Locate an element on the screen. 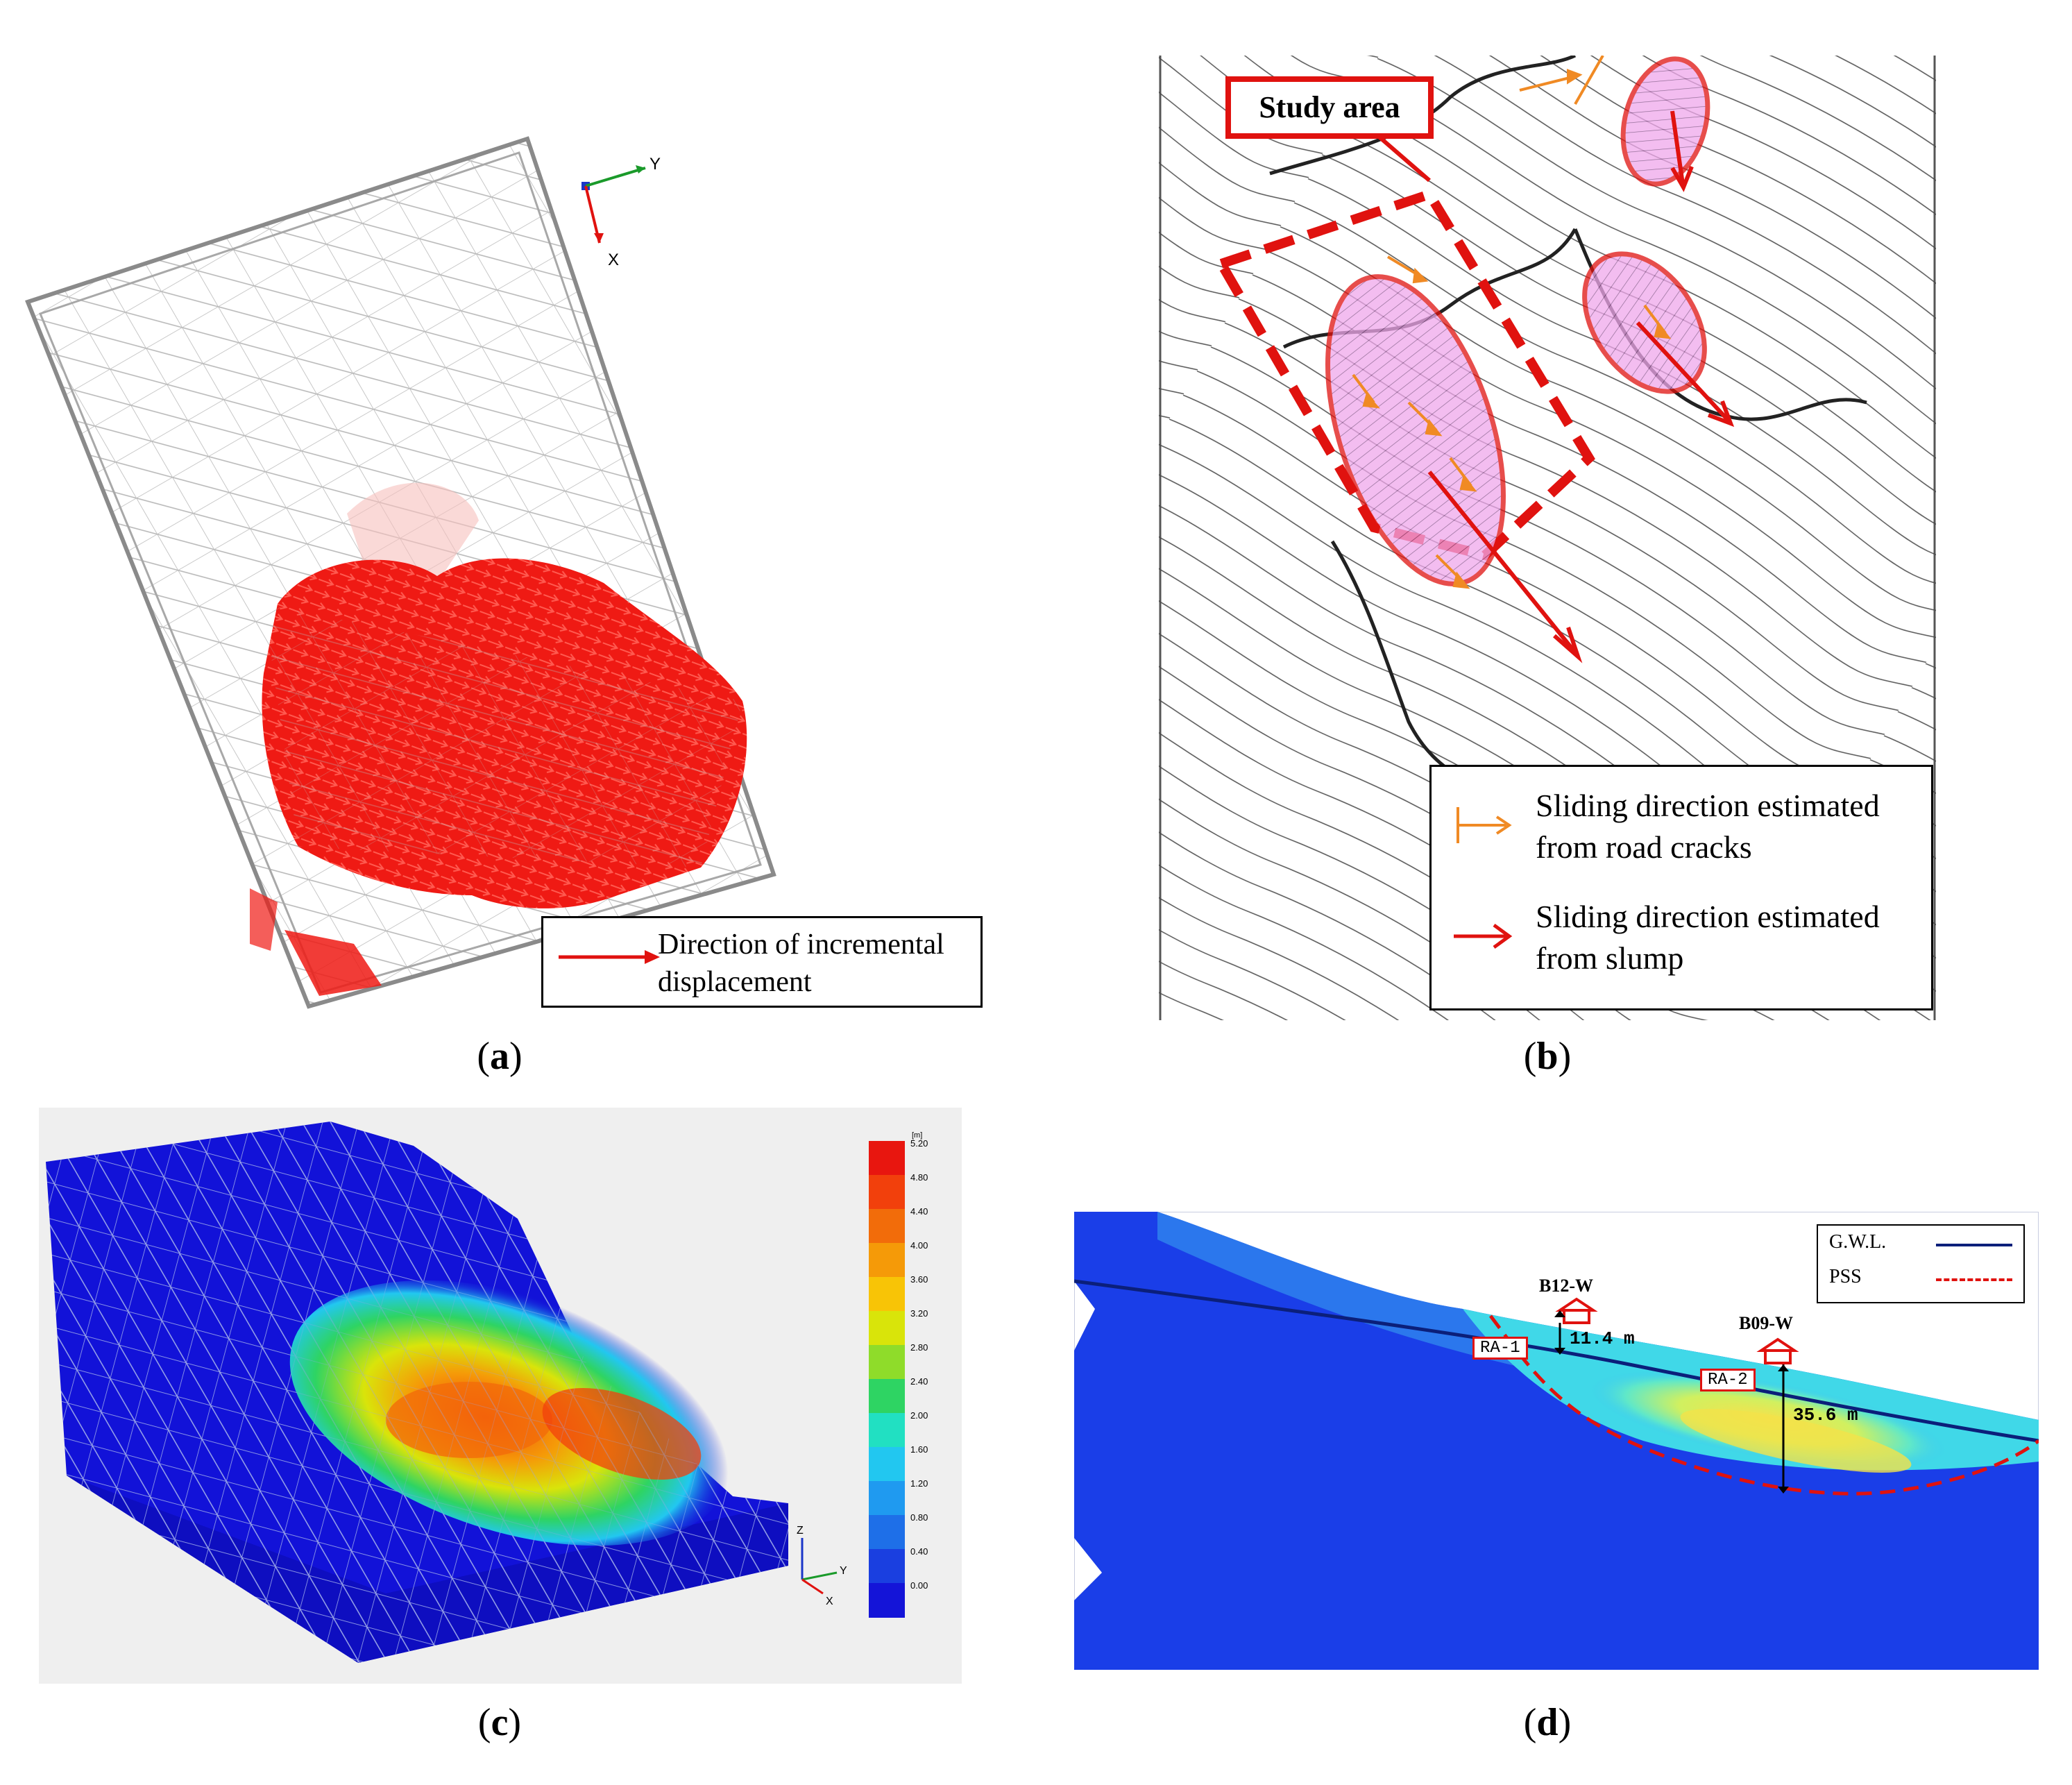 The height and width of the screenshot is (1785, 2072). panel-d-section is located at coordinates (1556, 1441).